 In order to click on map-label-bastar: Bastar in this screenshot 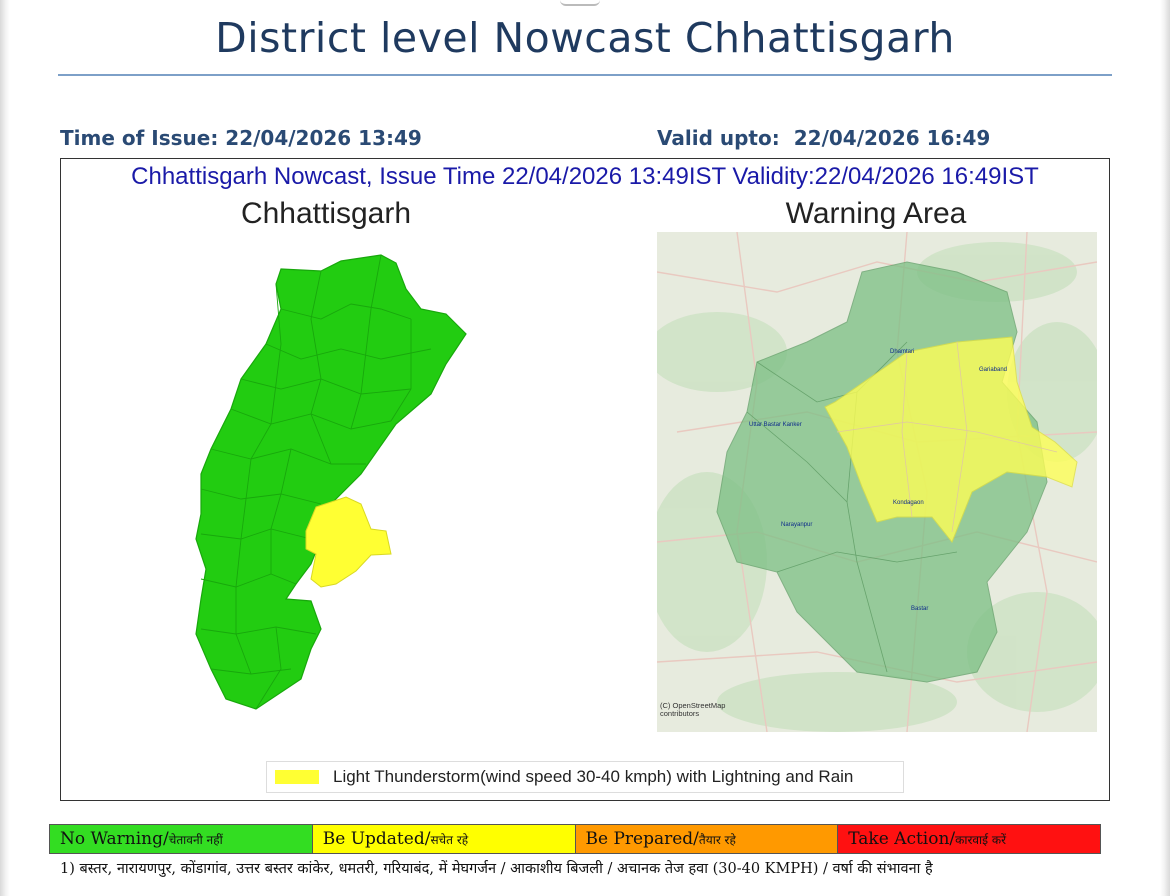, I will do `click(920, 609)`.